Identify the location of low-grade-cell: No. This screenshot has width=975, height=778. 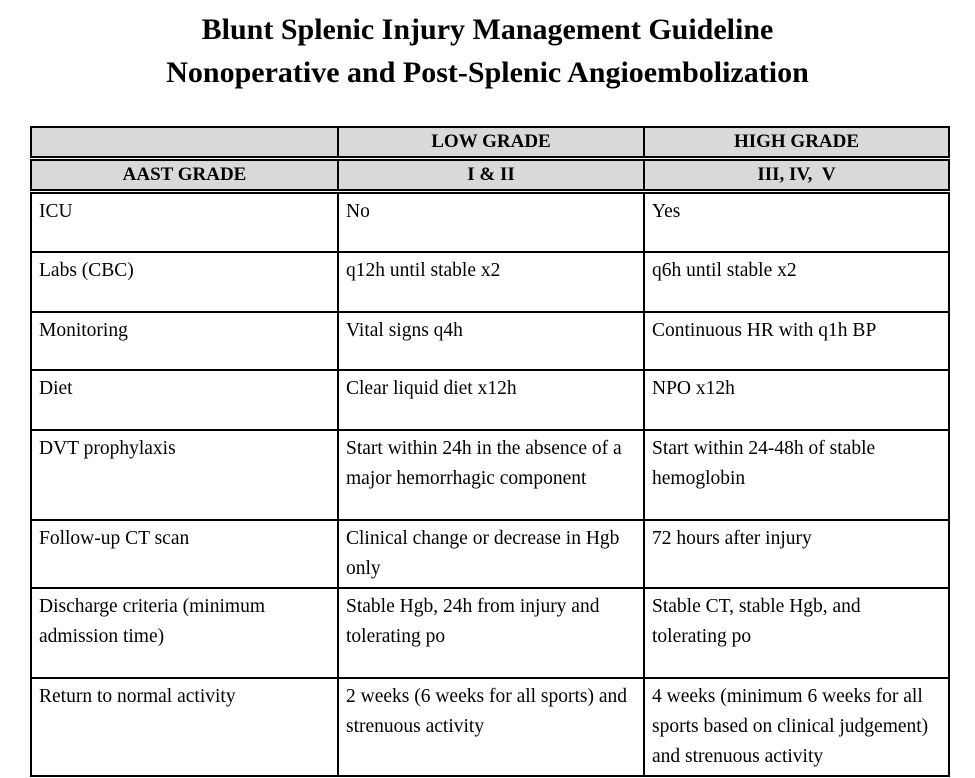
(491, 221).